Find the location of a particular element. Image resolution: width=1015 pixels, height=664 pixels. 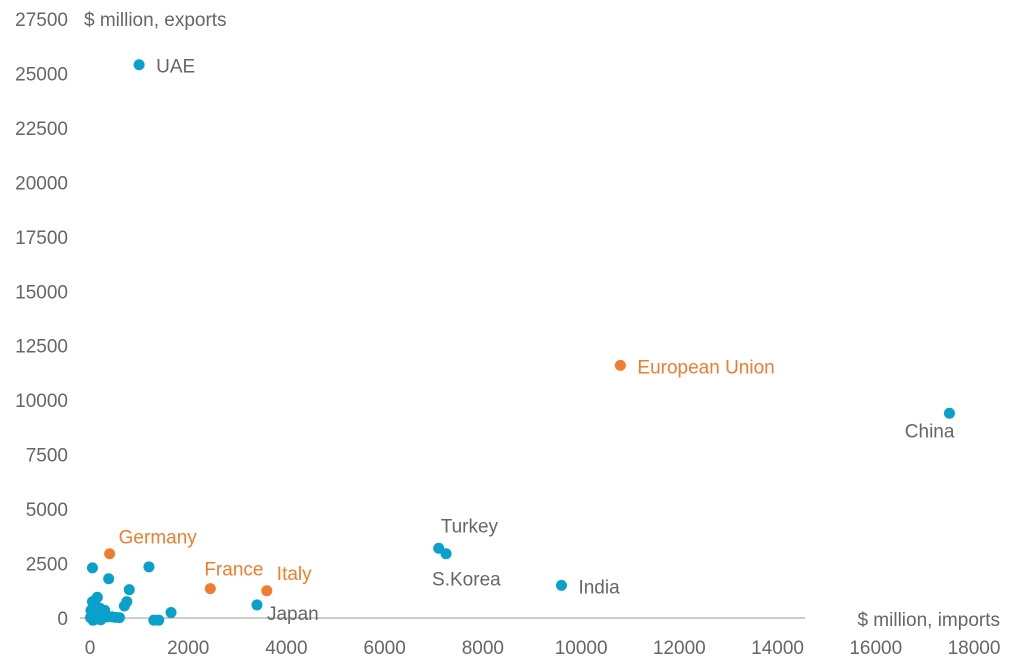

y-tick-label: 22500 is located at coordinates (41, 129).